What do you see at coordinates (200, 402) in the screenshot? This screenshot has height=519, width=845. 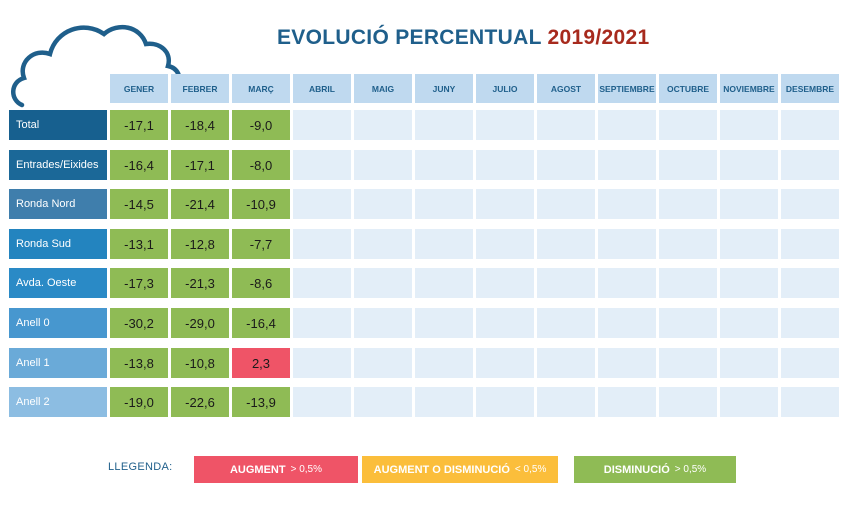 I see `value-cell: -22,6` at bounding box center [200, 402].